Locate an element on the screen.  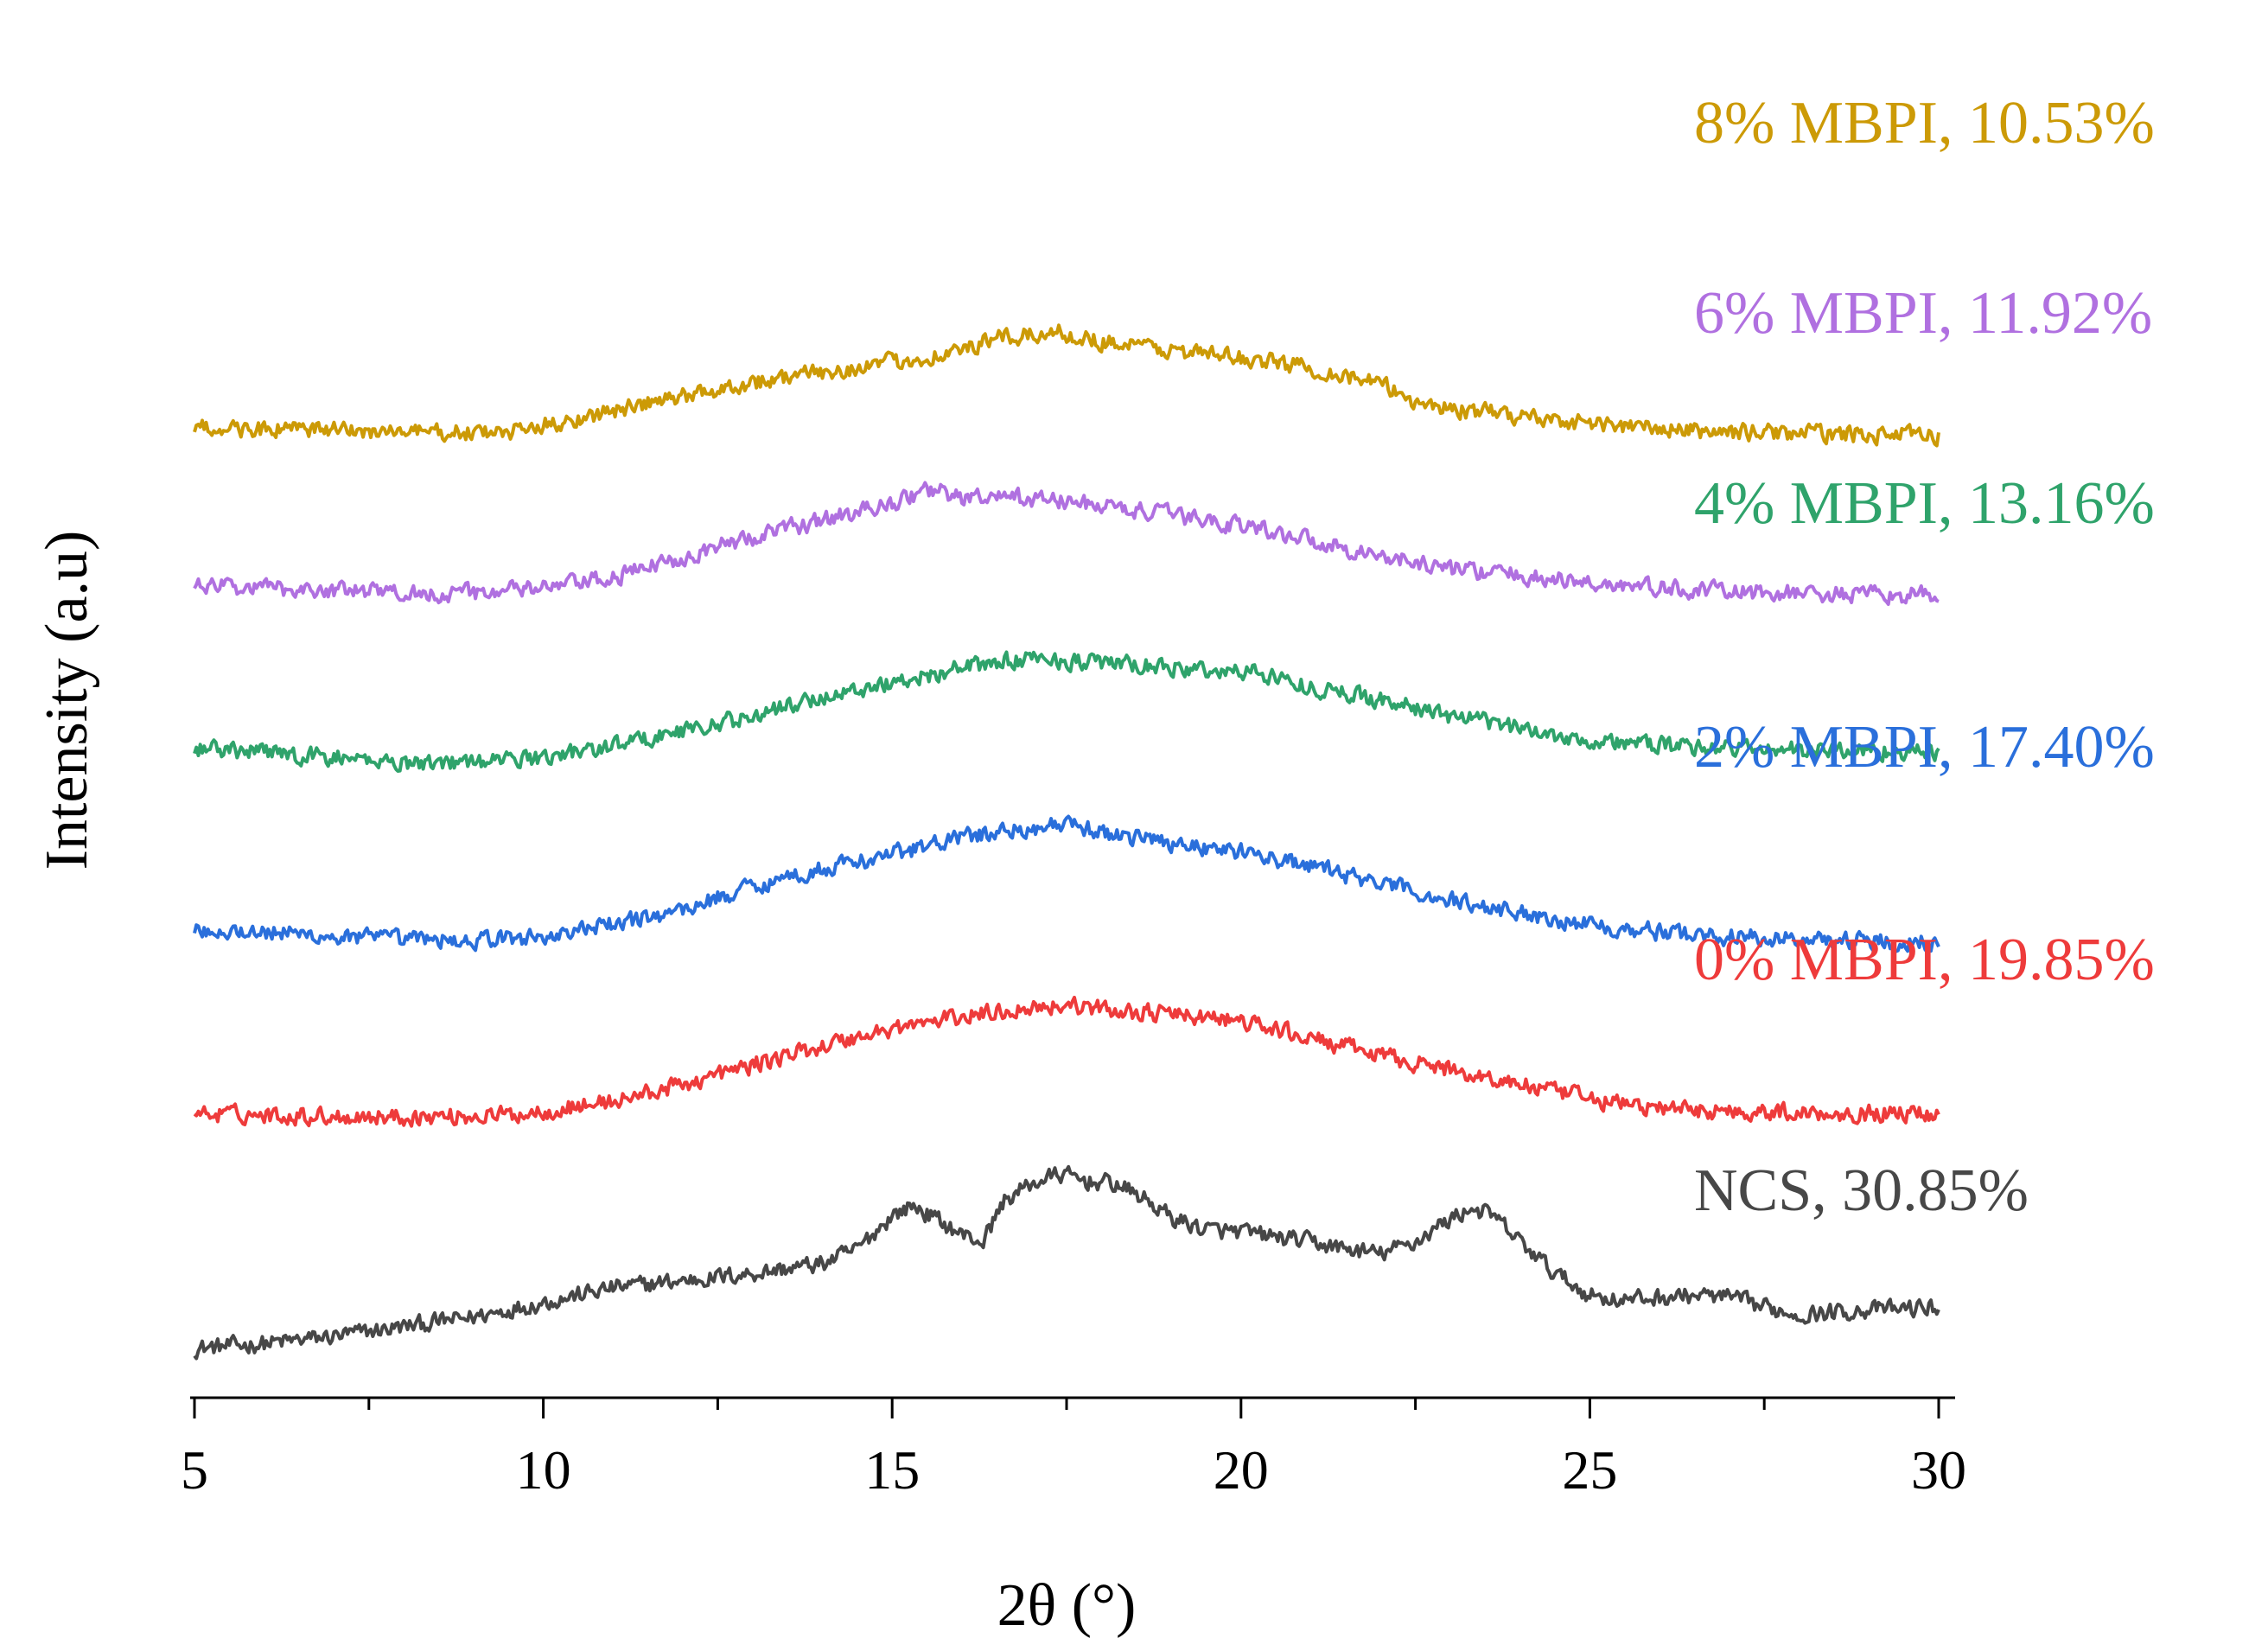
x-tick-label: 25 is located at coordinates (1589, 1470).